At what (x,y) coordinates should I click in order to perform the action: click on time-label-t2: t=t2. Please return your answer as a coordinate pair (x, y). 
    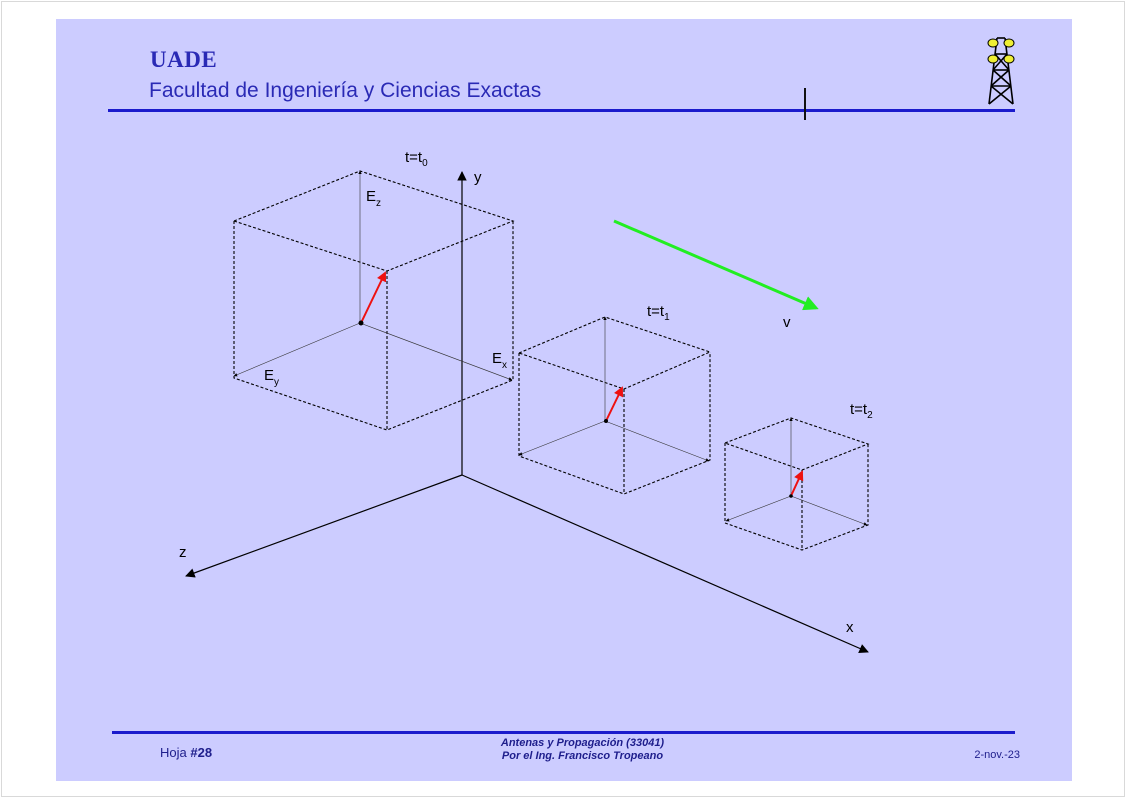
    Looking at the image, I should click on (861, 411).